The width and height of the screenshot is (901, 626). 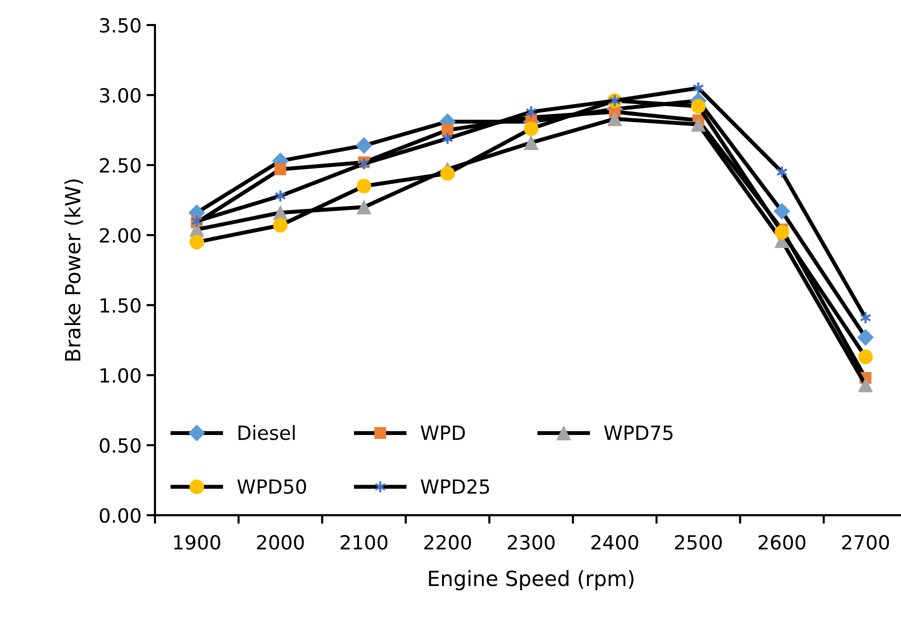 What do you see at coordinates (120, 165) in the screenshot?
I see `y-tick-label: 2.50` at bounding box center [120, 165].